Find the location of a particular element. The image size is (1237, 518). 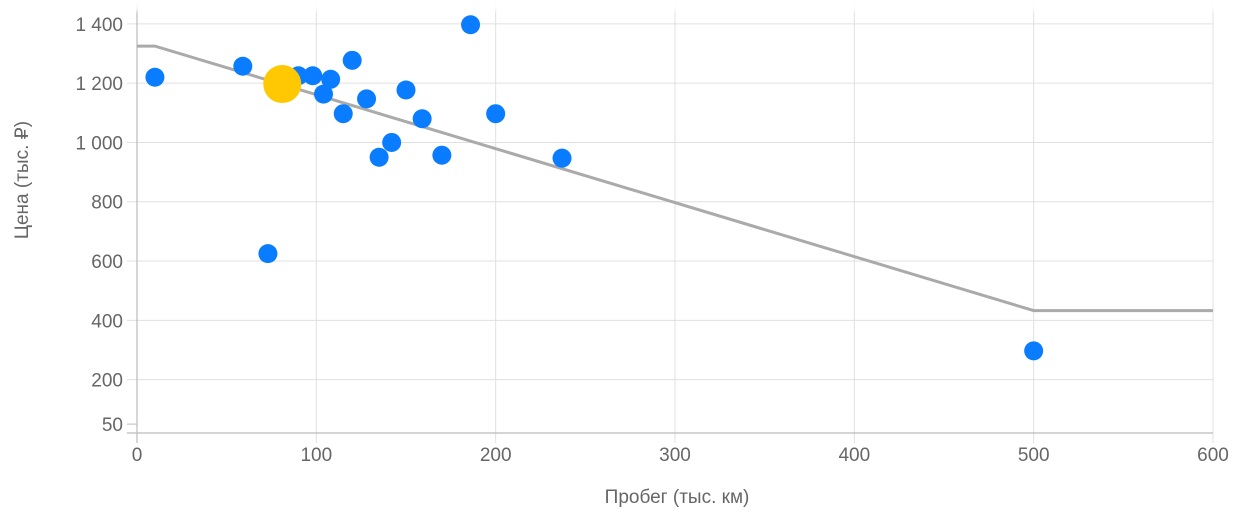

y-tick-label: 400 is located at coordinates (107, 321).